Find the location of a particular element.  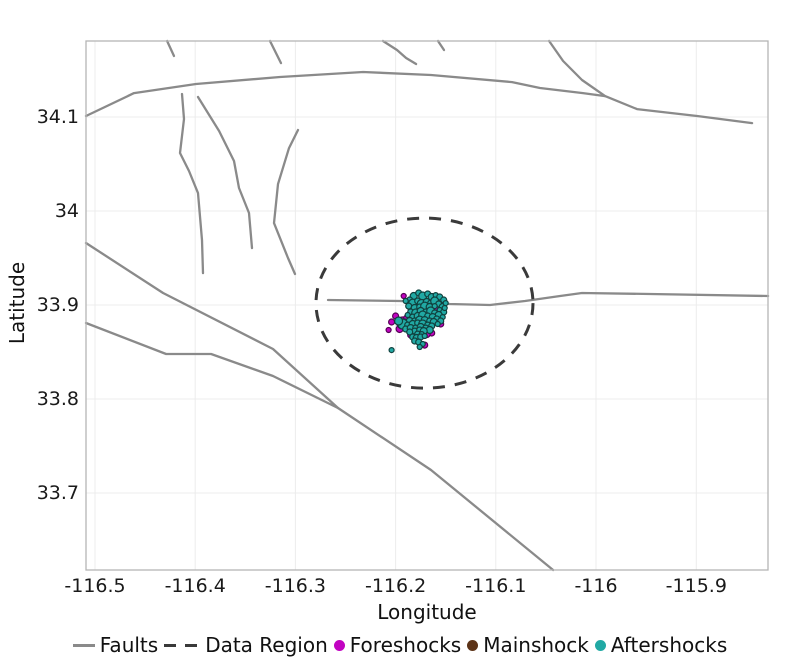

y-tick-label: 33.9 is located at coordinates (58, 305).